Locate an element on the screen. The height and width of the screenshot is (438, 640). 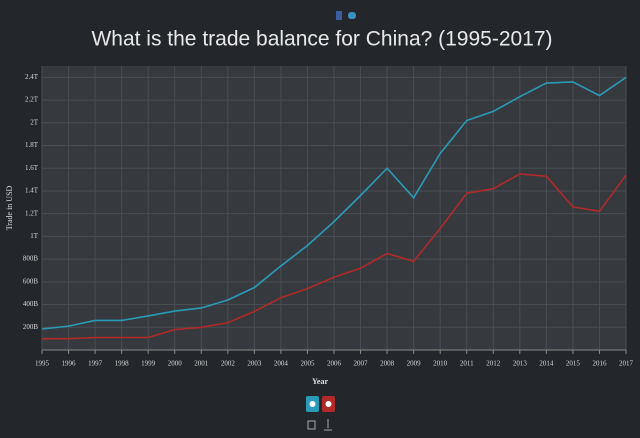
x-tick-label: 2017 is located at coordinates (626, 364).